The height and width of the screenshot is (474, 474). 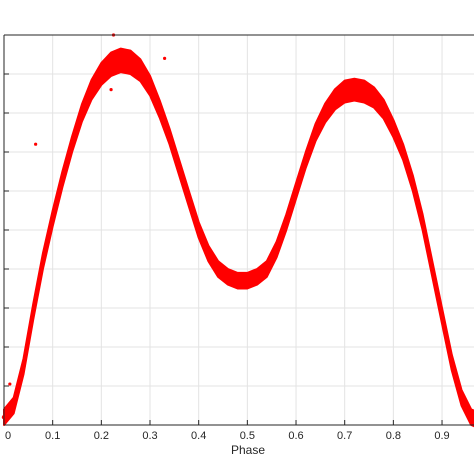 What do you see at coordinates (248, 450) in the screenshot?
I see `x-axis-label: Phase` at bounding box center [248, 450].